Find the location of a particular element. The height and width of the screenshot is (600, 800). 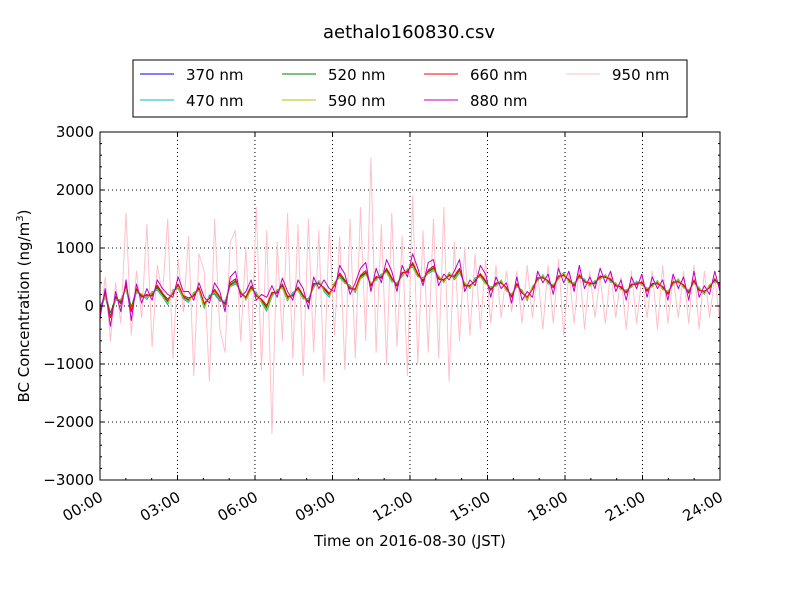

legend-label: 660 nm is located at coordinates (499, 75).